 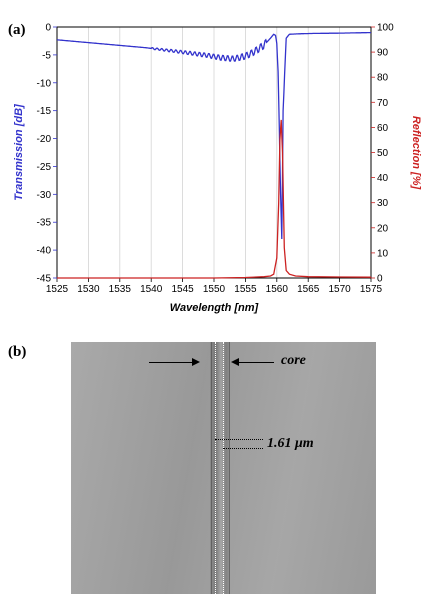 What do you see at coordinates (383, 128) in the screenshot?
I see `y-right-tick-label: 60` at bounding box center [383, 128].